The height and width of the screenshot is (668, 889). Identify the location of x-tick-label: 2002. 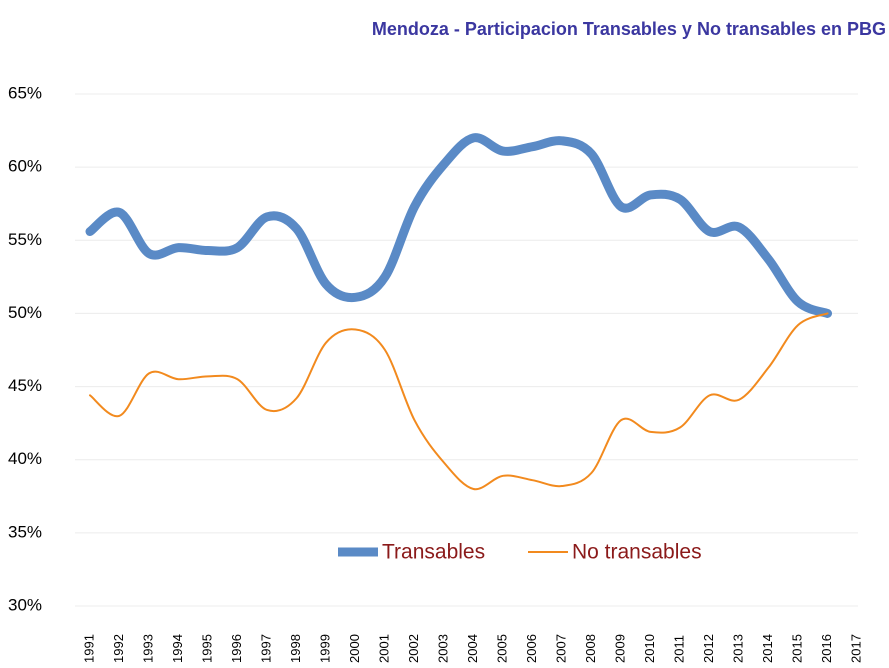
(413, 648).